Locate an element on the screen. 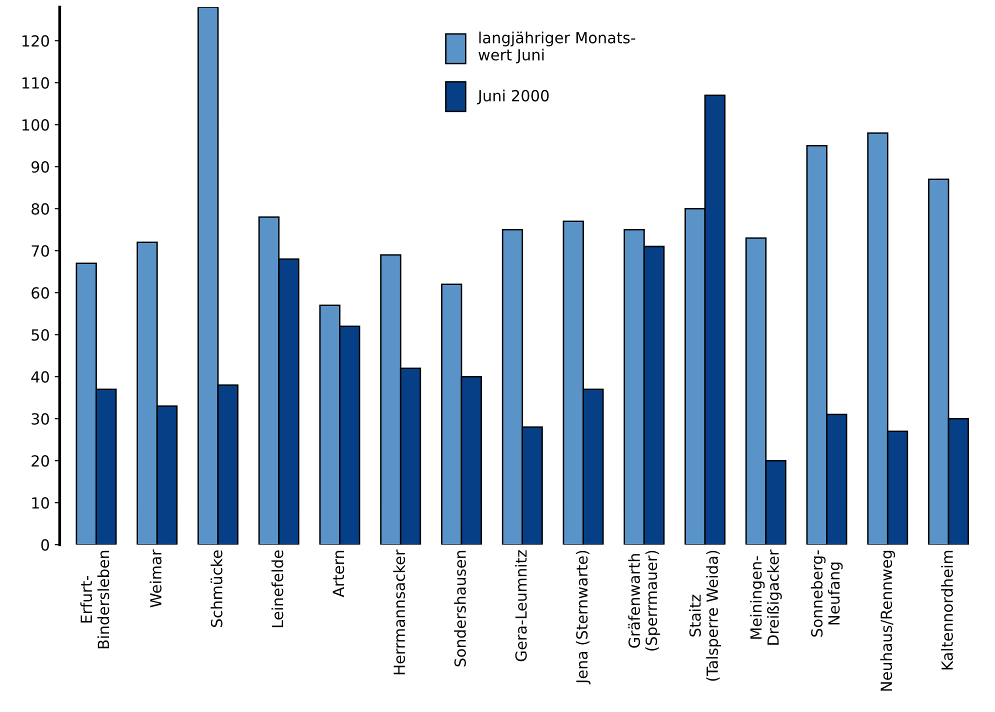  y-tick-label: 100 is located at coordinates (35, 125).